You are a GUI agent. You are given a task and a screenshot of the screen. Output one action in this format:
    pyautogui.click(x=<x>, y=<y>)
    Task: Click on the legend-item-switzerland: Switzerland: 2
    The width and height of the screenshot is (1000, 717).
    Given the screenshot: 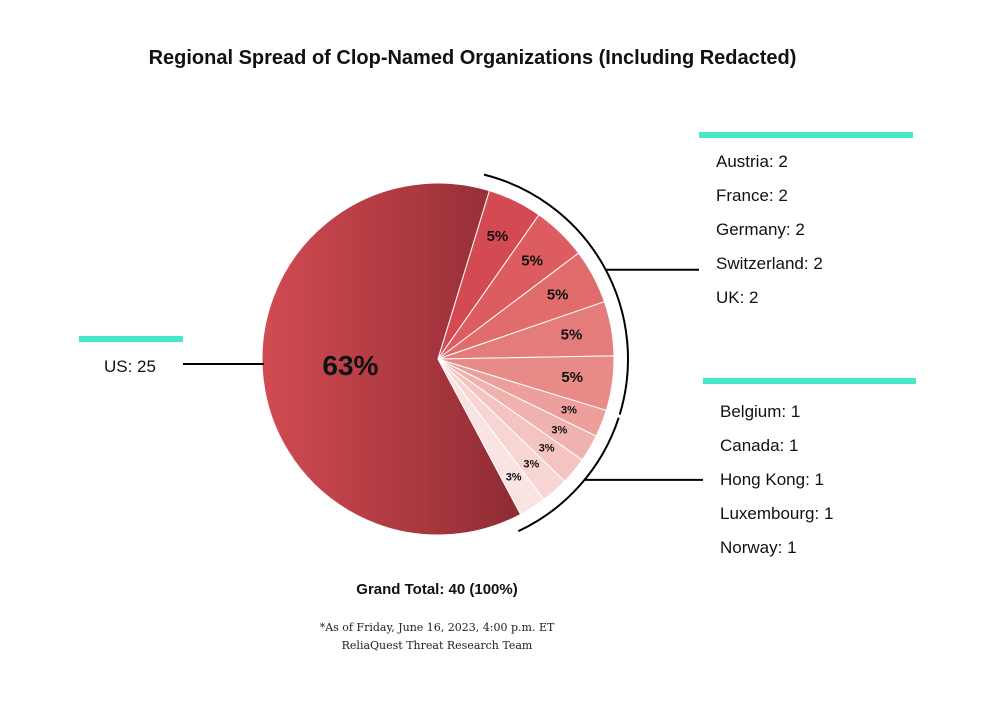 What is the action you would take?
    pyautogui.click(x=769, y=263)
    